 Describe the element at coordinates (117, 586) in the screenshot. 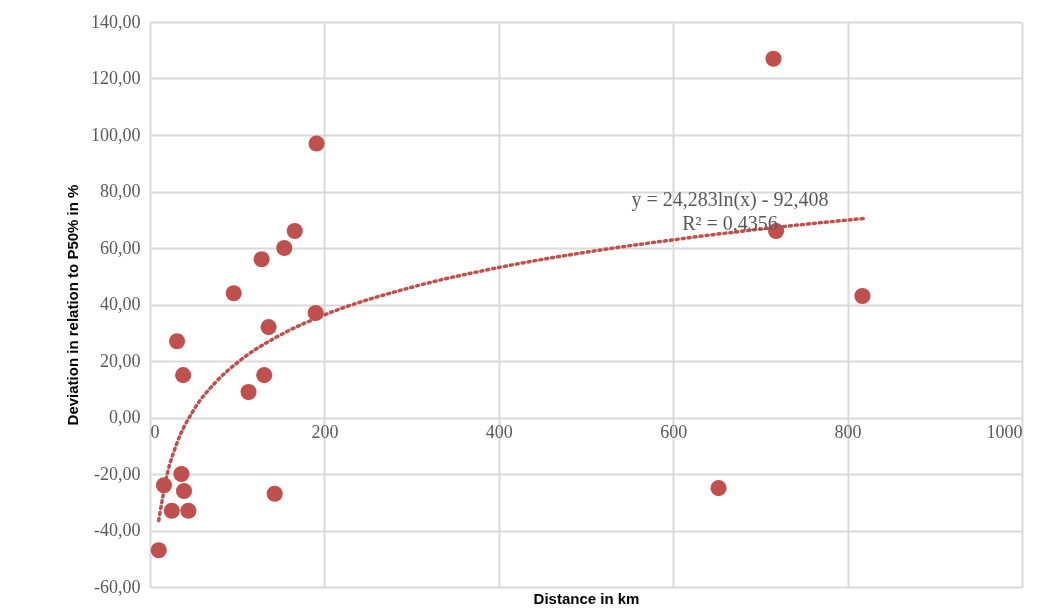

I see `y-tick-label: -60,00` at that location.